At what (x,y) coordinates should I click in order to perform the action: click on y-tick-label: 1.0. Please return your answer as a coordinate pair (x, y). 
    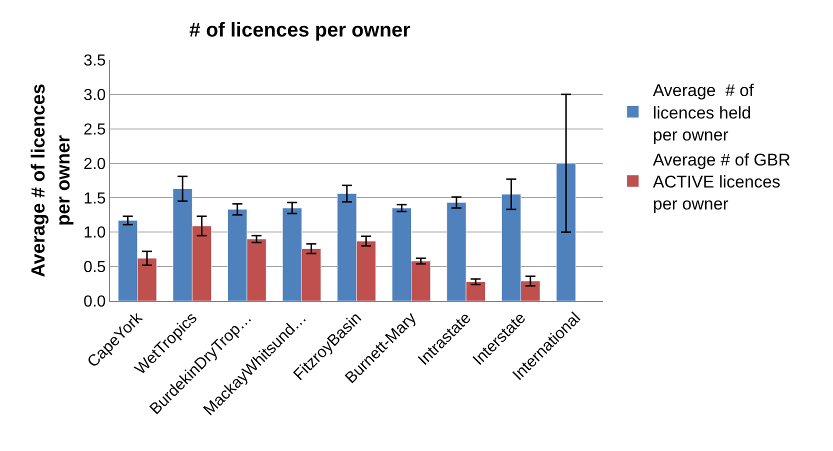
    Looking at the image, I should click on (95, 233).